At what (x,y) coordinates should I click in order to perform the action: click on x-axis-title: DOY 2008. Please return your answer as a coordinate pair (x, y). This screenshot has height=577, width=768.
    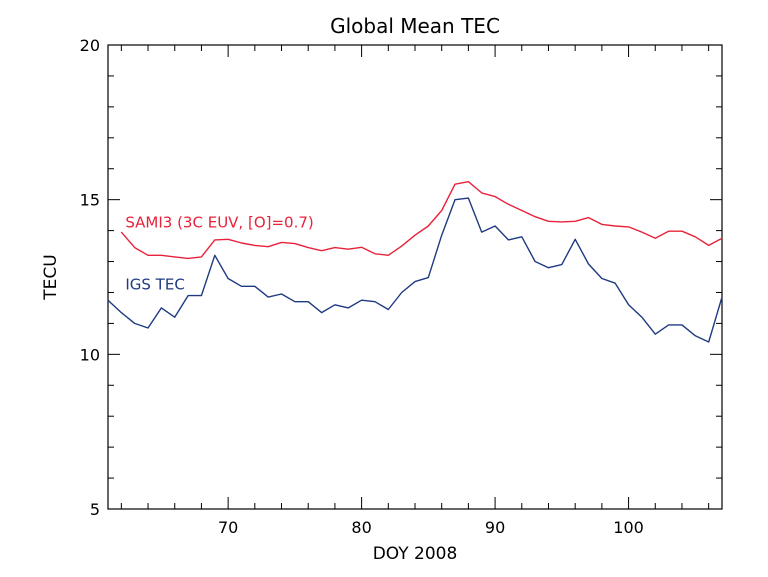
    Looking at the image, I should click on (415, 554).